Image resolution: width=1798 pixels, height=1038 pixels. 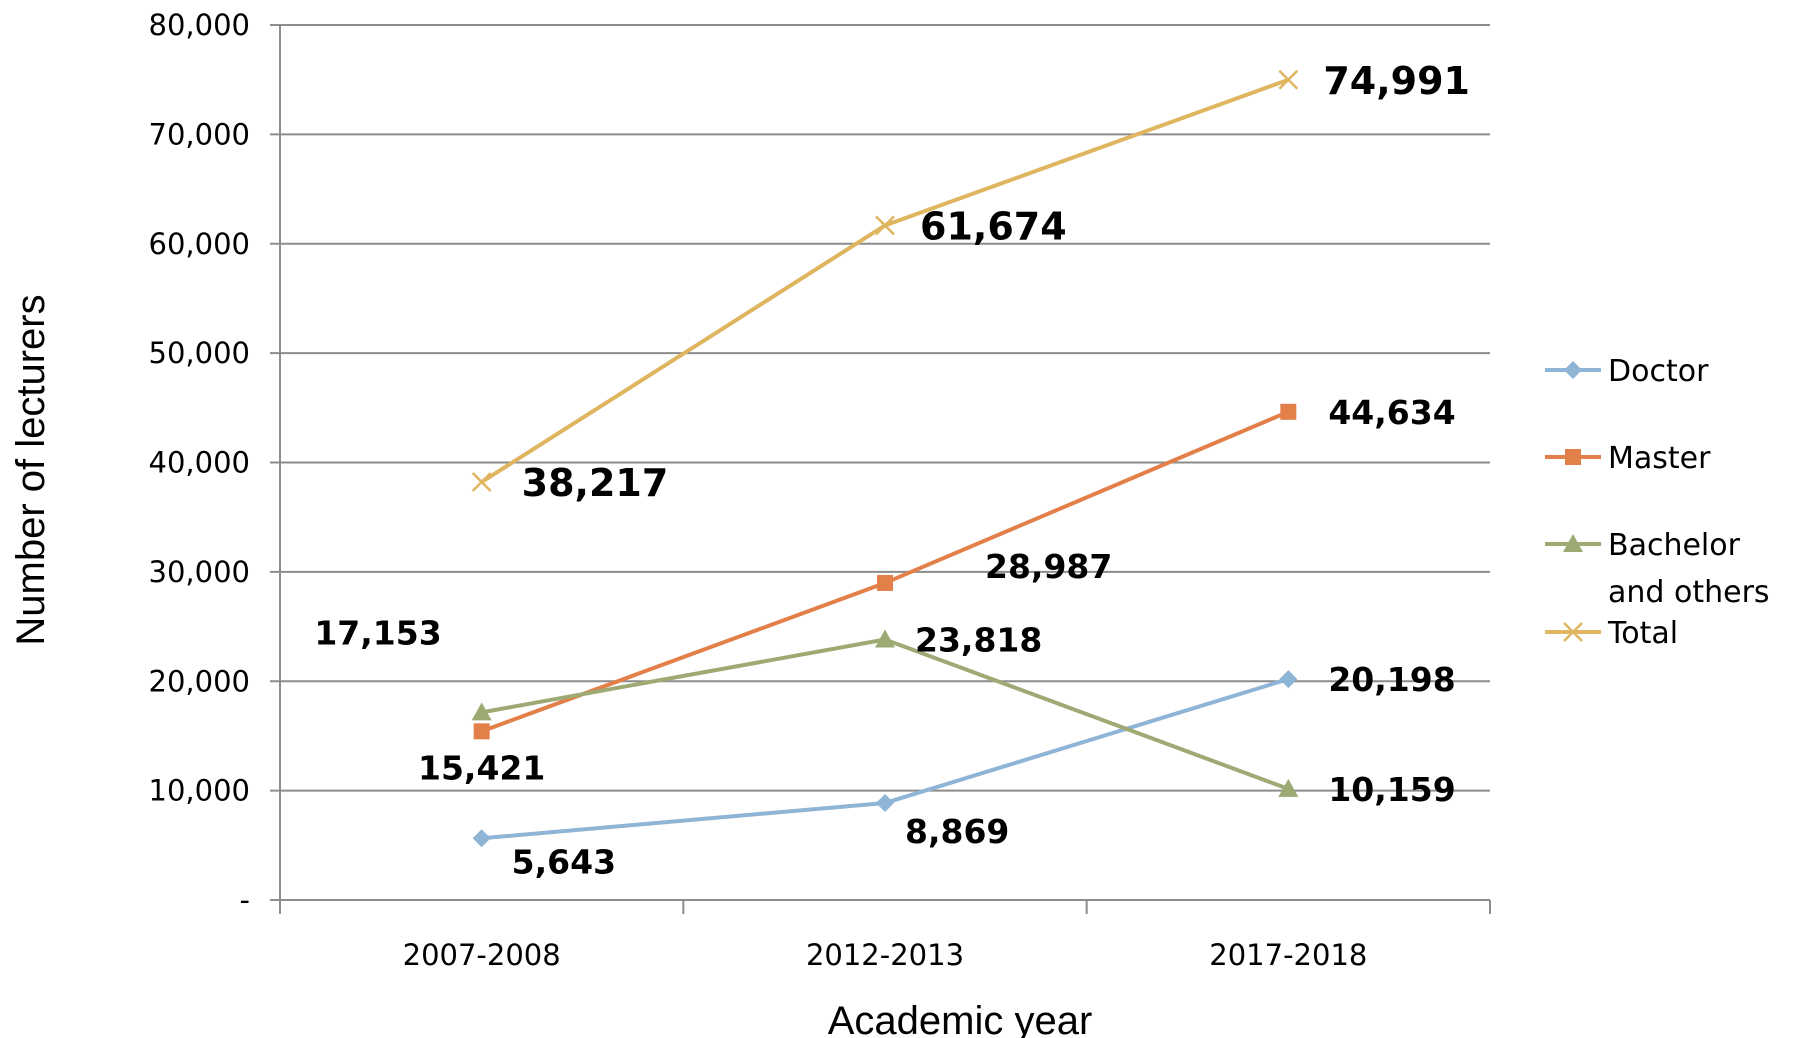 What do you see at coordinates (1689, 592) in the screenshot?
I see `legend-label: and others` at bounding box center [1689, 592].